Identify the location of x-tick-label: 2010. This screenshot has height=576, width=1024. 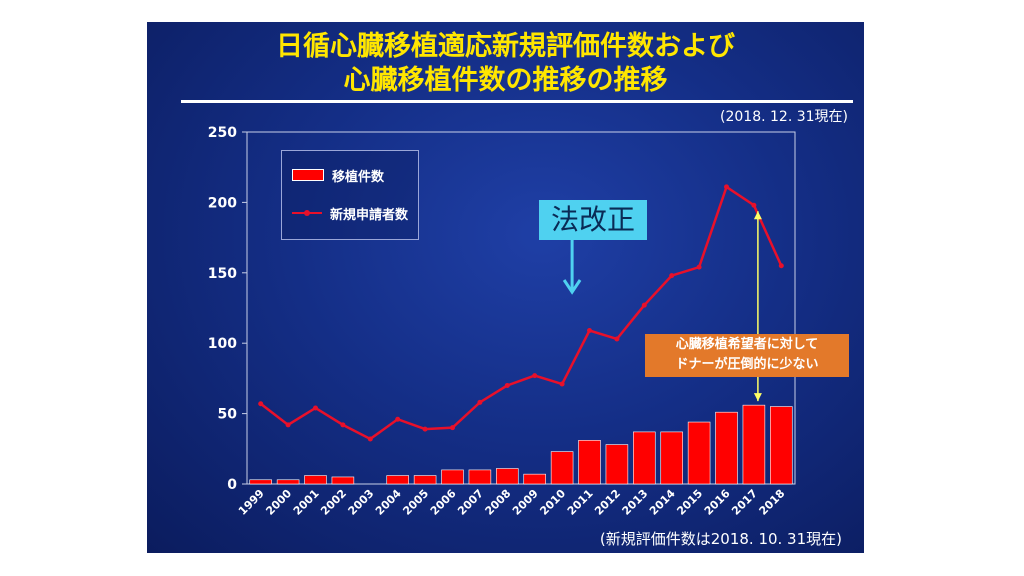
(552, 502).